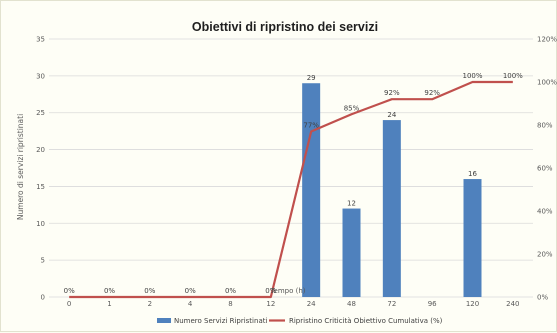 This screenshot has height=333, width=557. What do you see at coordinates (547, 40) in the screenshot?
I see `y2-tick-label: 120%` at bounding box center [547, 40].